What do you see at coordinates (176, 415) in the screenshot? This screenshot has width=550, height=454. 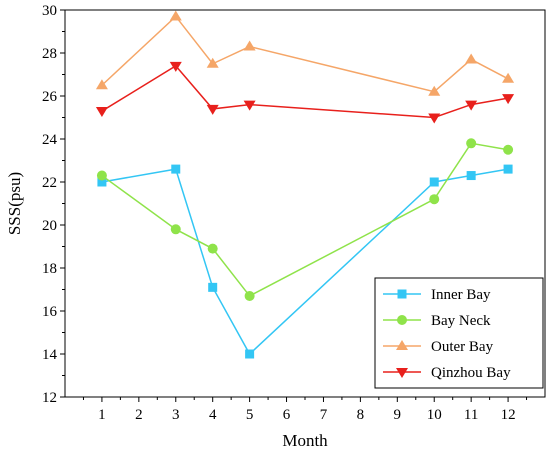 I see `x-tick-label: 3` at bounding box center [176, 415].